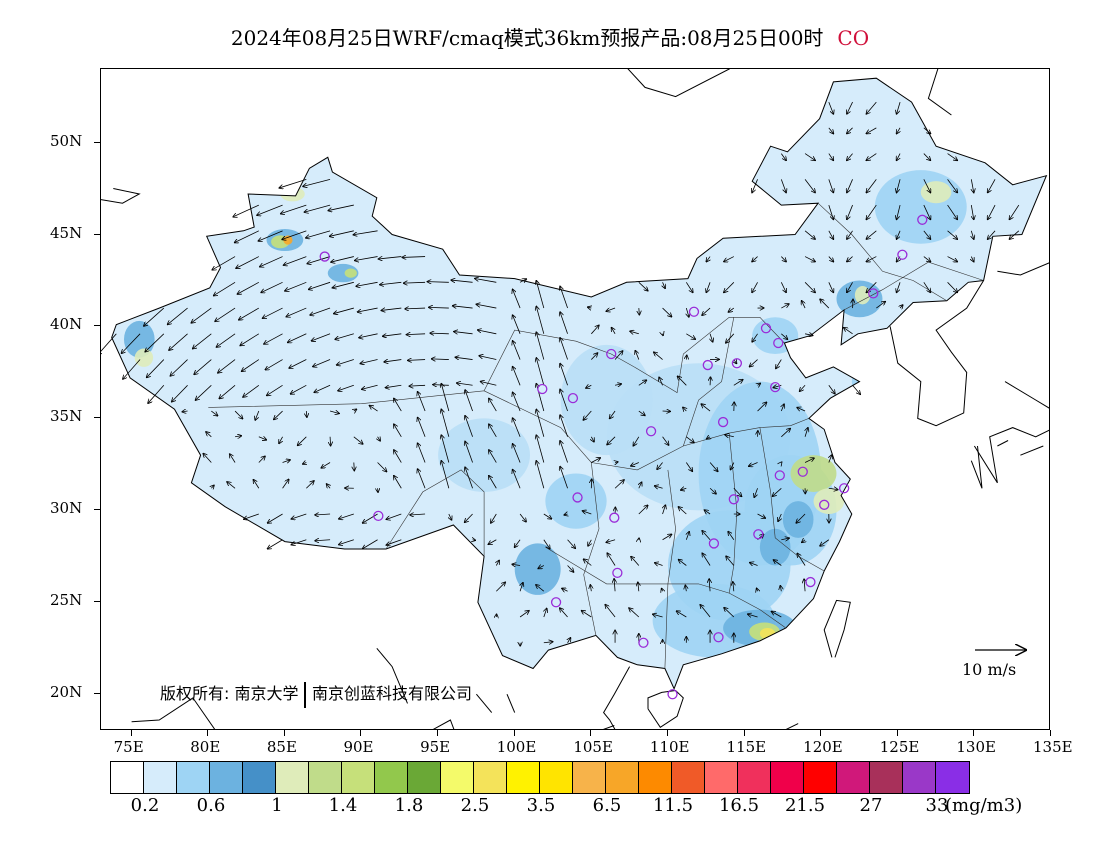  Describe the element at coordinates (871, 805) in the screenshot. I see `colorbar-tick-label: 27` at that location.